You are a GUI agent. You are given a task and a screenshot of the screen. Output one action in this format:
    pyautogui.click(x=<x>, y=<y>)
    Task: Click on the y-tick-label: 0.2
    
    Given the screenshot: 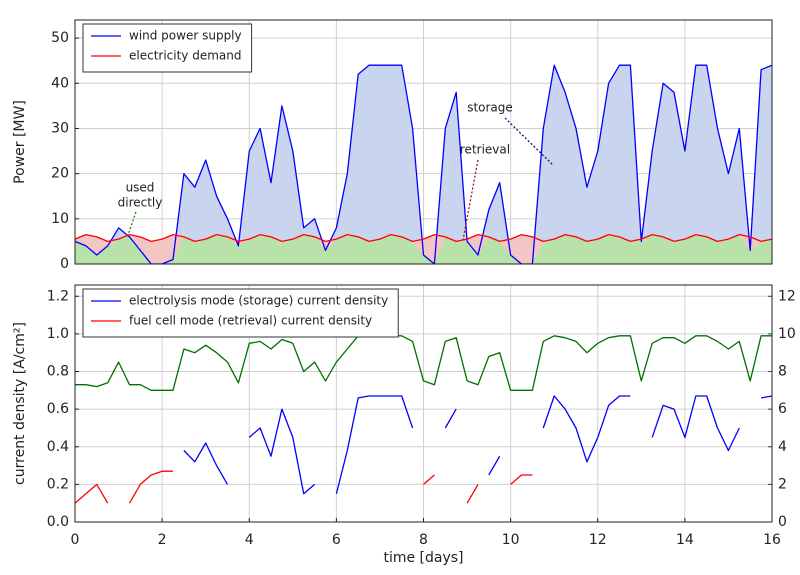 What is the action you would take?
    pyautogui.click(x=58, y=484)
    